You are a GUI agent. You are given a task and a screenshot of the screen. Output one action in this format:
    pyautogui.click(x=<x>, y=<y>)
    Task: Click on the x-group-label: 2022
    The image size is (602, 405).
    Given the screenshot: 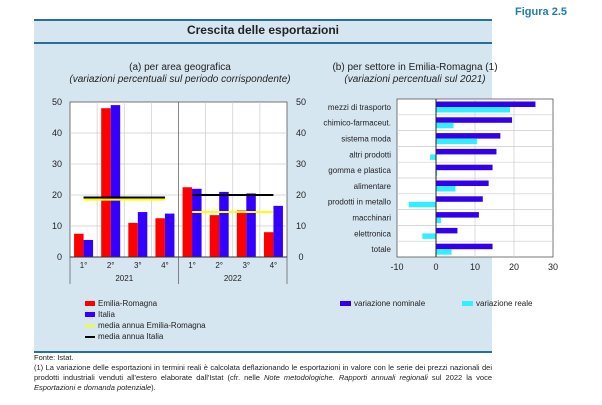 What is the action you would take?
    pyautogui.click(x=233, y=278)
    